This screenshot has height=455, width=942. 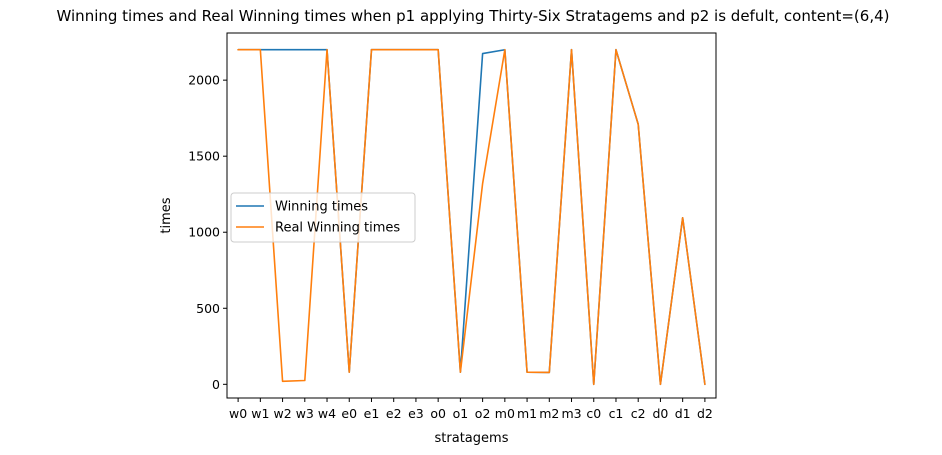 What do you see at coordinates (166, 215) in the screenshot?
I see `y-axis-label: times` at bounding box center [166, 215].